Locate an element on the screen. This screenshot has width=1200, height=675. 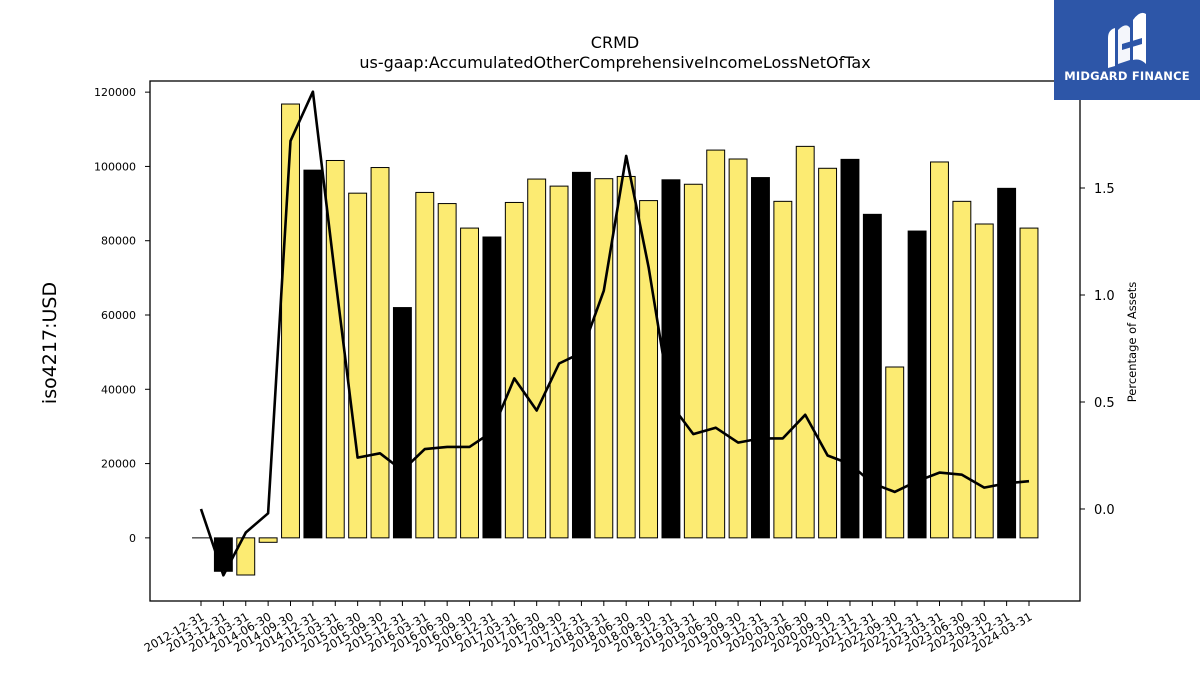
y-tick-label: 100000 is located at coordinates (115, 166).